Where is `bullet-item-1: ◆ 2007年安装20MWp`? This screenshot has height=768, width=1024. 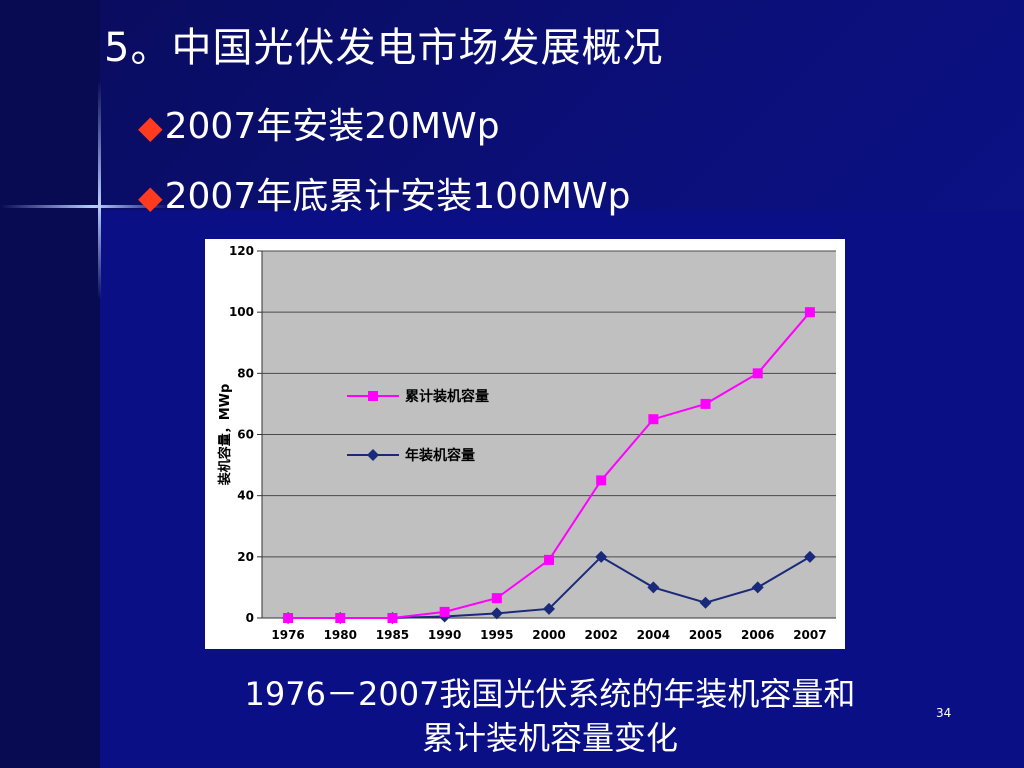 bullet-item-1: ◆ 2007年安装20MWp is located at coordinates (319, 127).